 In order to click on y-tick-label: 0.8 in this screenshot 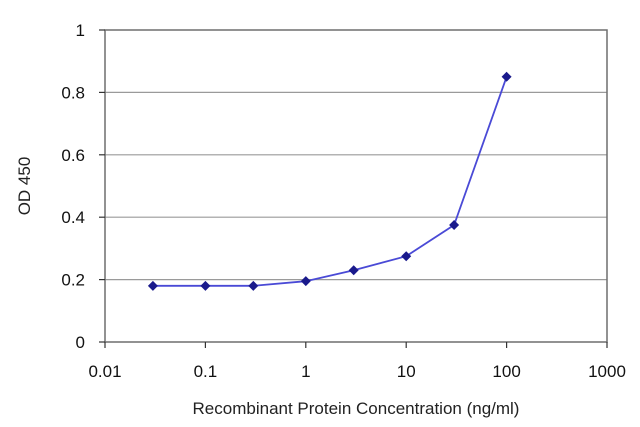, I will do `click(73, 92)`.